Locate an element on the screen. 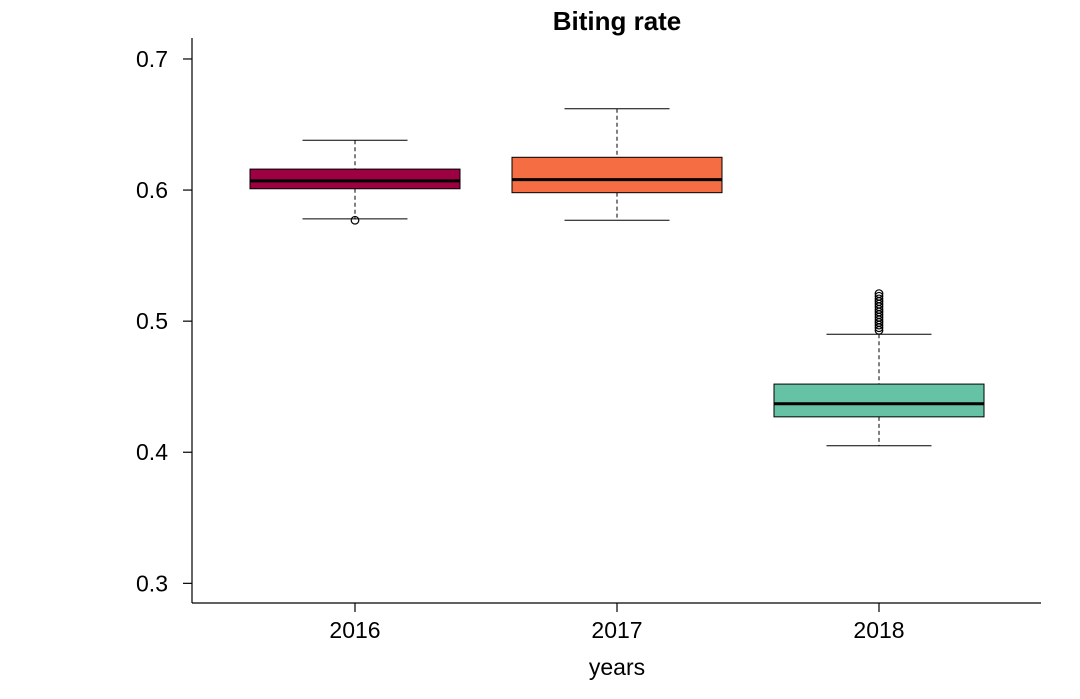 The height and width of the screenshot is (699, 1080). y-tick-label: 0.5 is located at coordinates (152, 321).